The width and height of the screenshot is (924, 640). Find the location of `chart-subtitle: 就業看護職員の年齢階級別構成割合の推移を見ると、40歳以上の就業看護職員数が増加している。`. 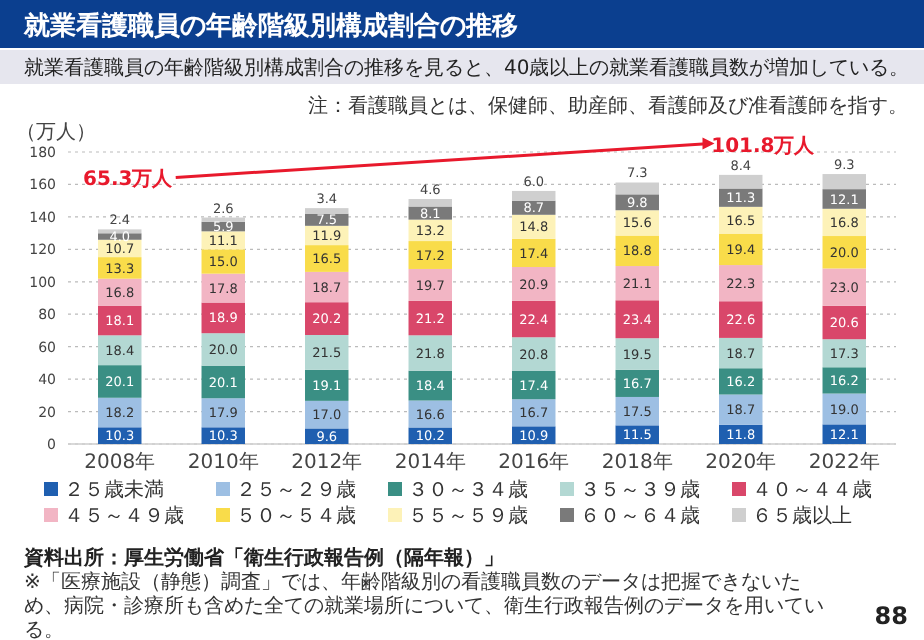

chart-subtitle: 就業看護職員の年齢階級別構成割合の推移を見ると、40歳以上の就業看護職員数が増加している。 is located at coordinates (467, 68).